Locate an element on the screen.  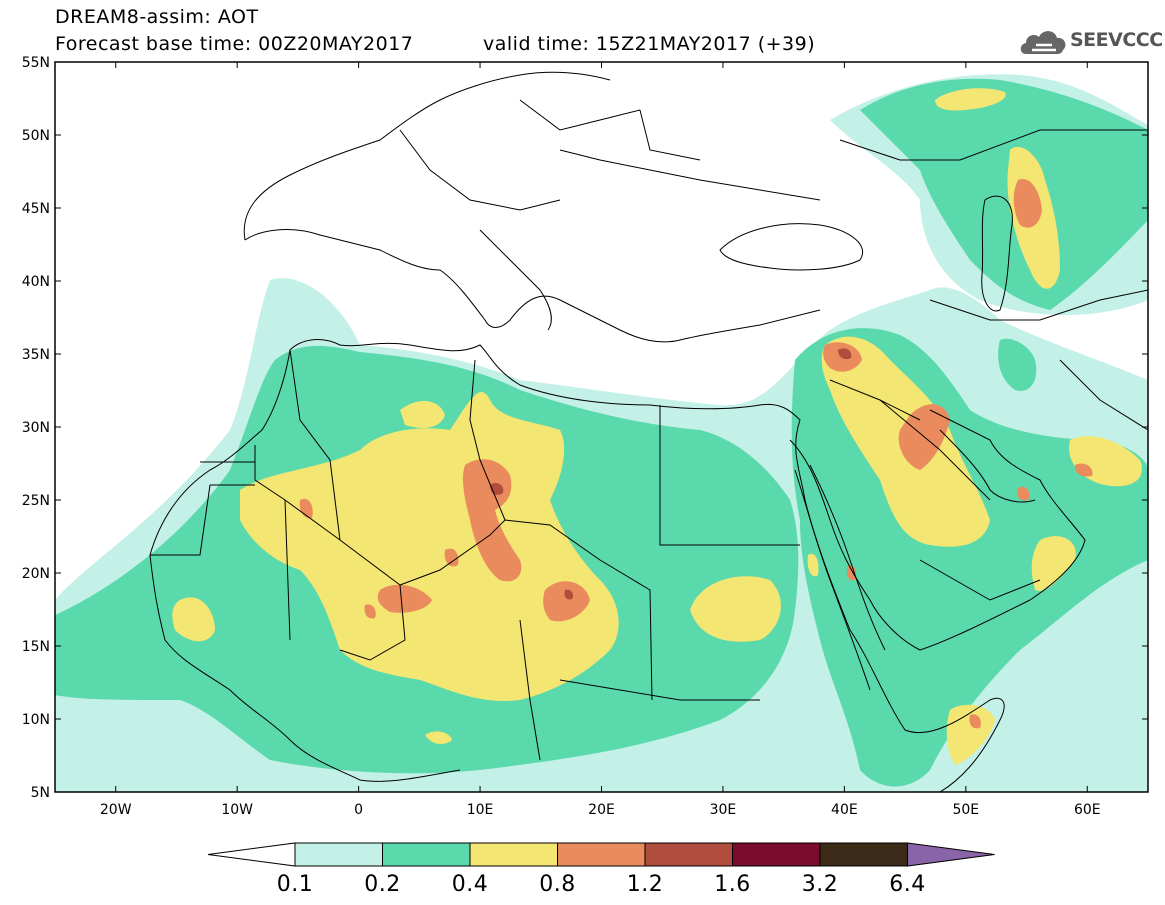
lon-tick-label: 40E is located at coordinates (844, 810).